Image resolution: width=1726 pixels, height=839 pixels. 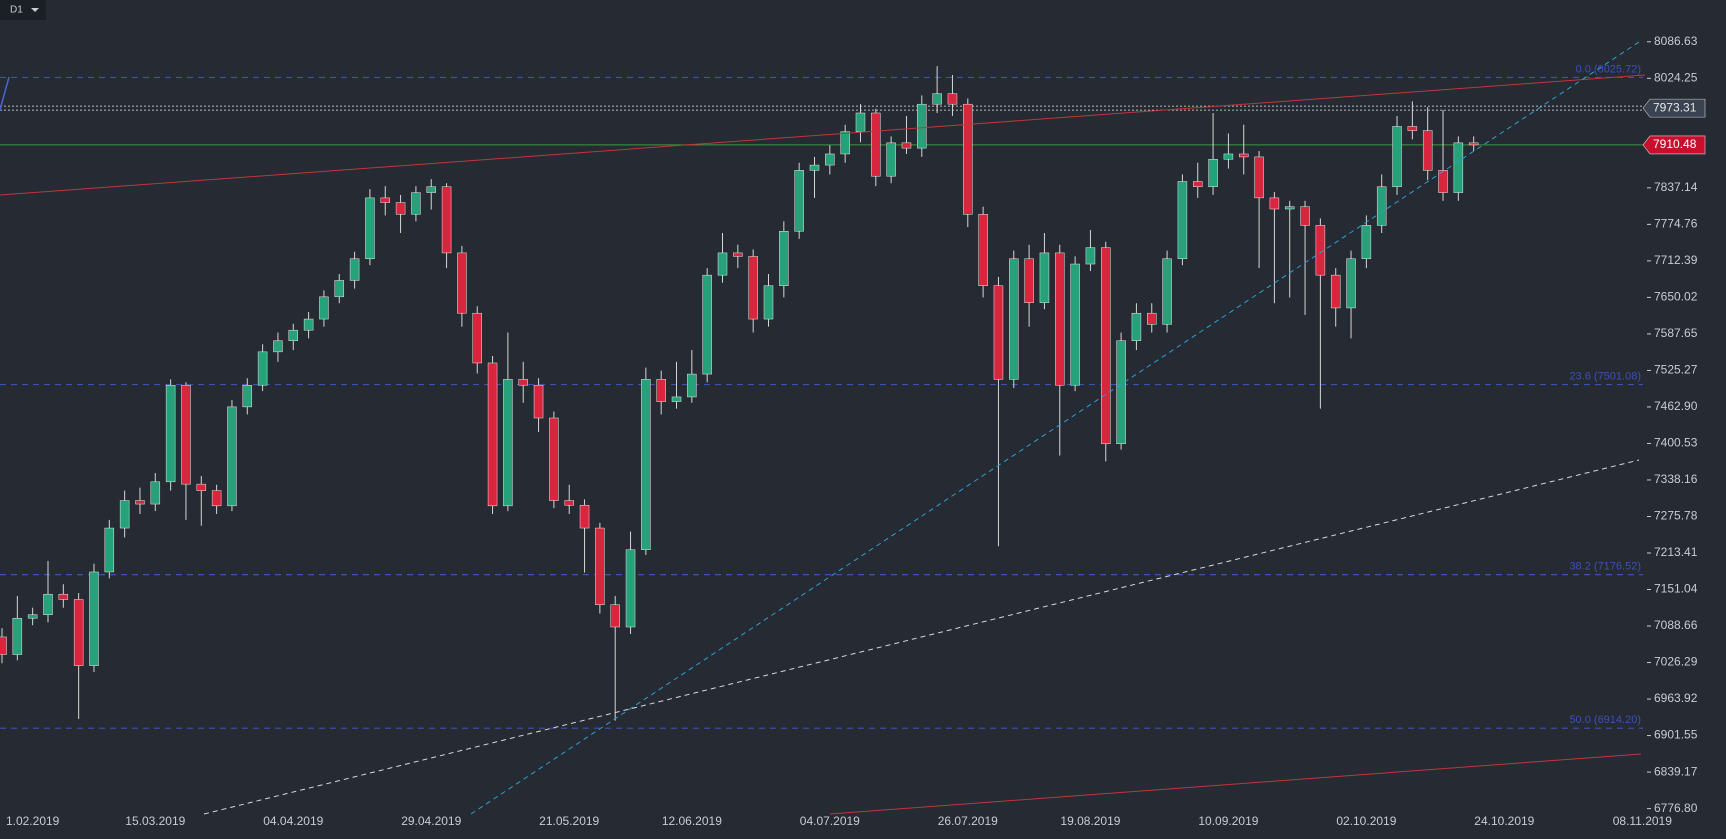 I want to click on last-price-tag-label: 7910.48, so click(x=1675, y=144).